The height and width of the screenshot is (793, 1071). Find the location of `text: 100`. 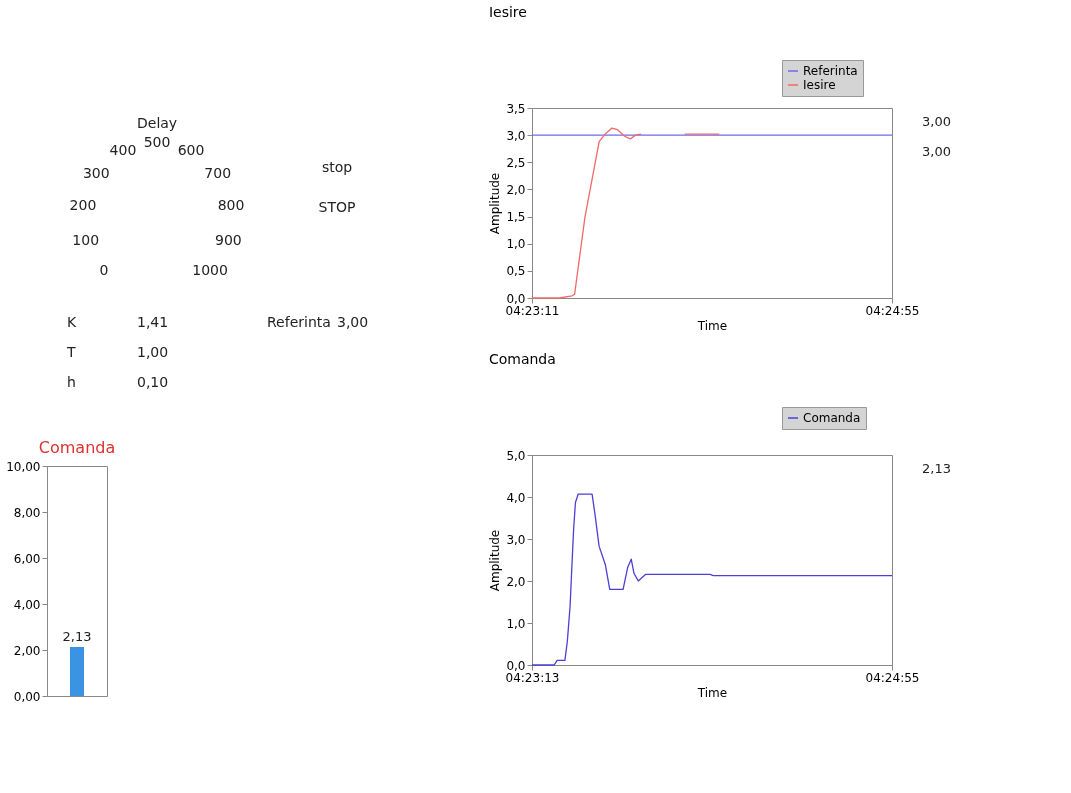

text: 100 is located at coordinates (86, 240).